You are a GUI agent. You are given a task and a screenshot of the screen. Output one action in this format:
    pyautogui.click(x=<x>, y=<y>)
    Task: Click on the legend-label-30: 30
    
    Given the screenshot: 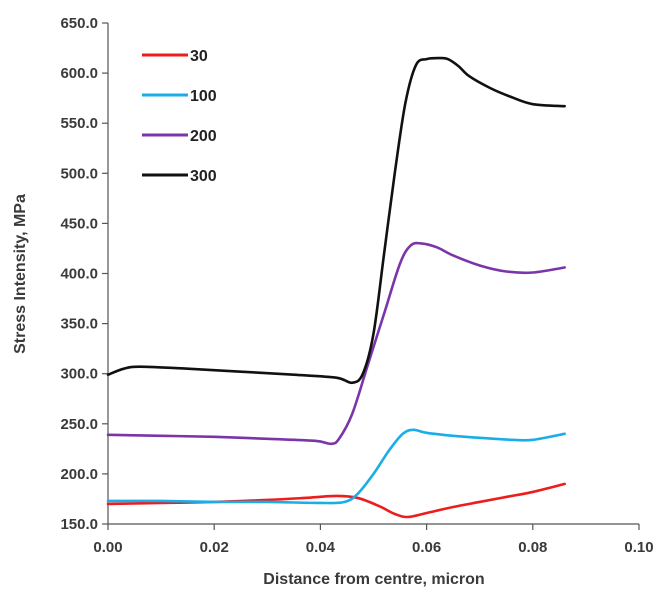 What is the action you would take?
    pyautogui.click(x=199, y=56)
    